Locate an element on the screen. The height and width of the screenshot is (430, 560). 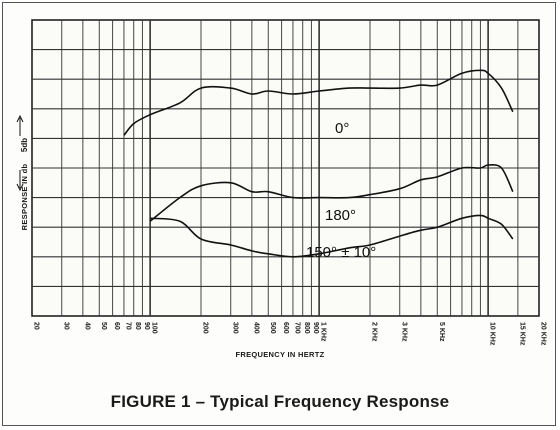
x-tick-label: 15 KHz is located at coordinates (521, 334).